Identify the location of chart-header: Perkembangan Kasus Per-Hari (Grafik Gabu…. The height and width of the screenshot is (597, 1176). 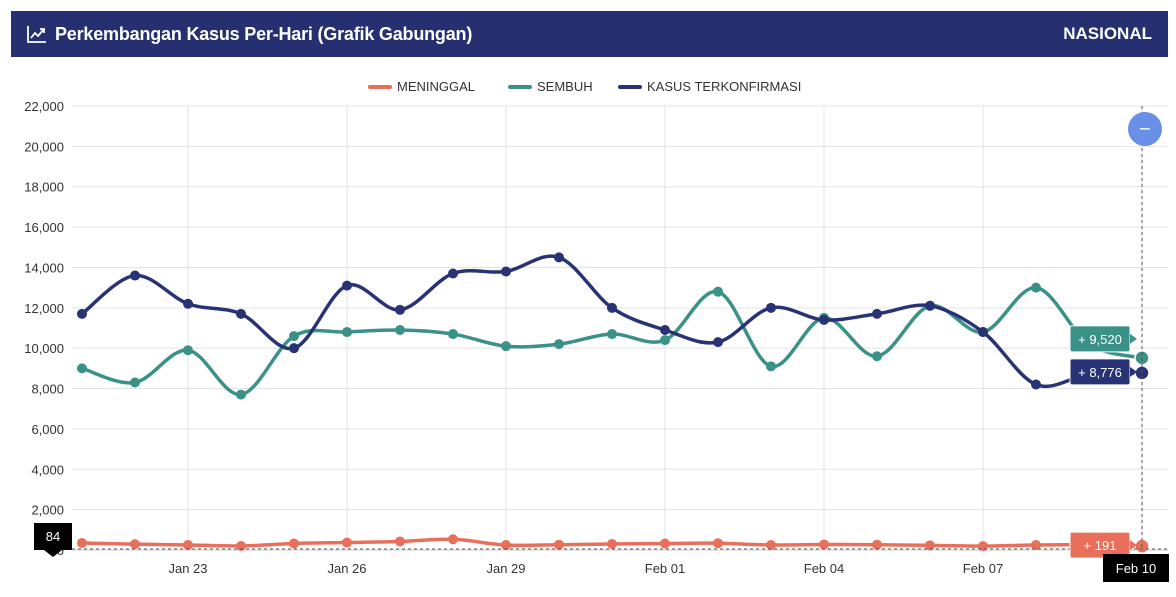
(589, 34).